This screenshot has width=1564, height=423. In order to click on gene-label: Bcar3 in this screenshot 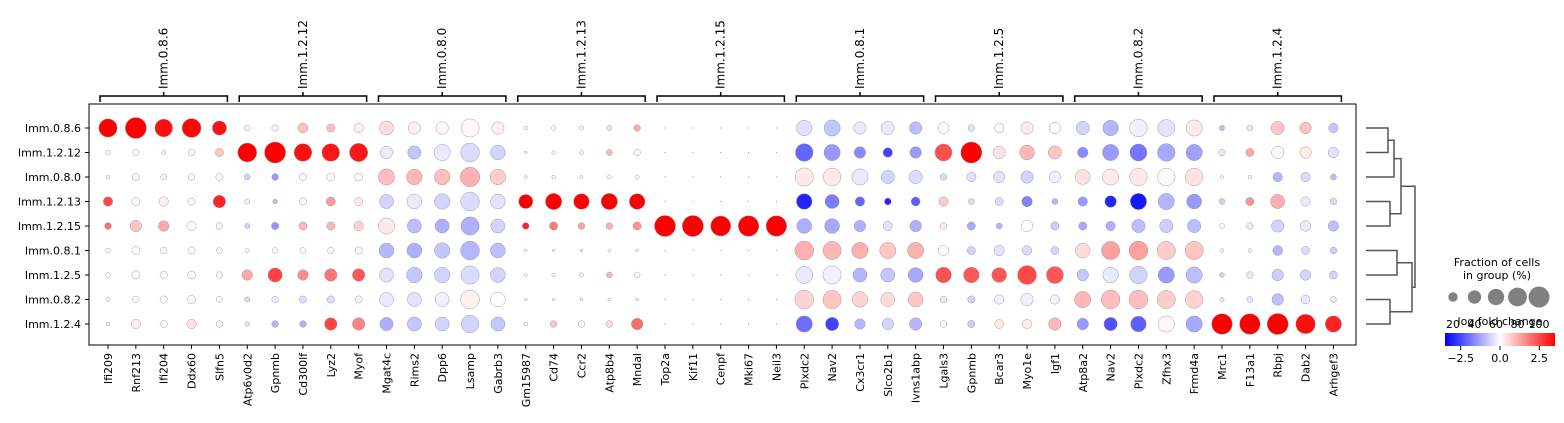, I will do `click(999, 369)`.